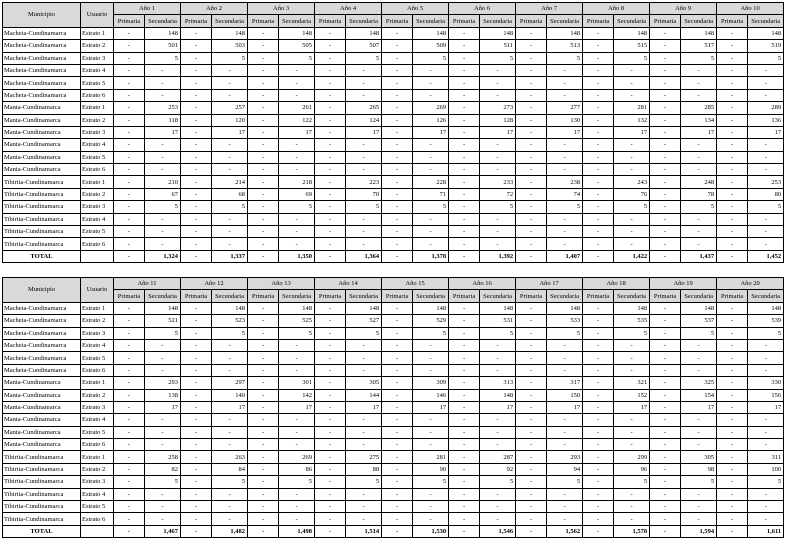 Image resolution: width=787 pixels, height=541 pixels. Describe the element at coordinates (364, 33) in the screenshot. I see `secundaria-cell: 148` at that location.